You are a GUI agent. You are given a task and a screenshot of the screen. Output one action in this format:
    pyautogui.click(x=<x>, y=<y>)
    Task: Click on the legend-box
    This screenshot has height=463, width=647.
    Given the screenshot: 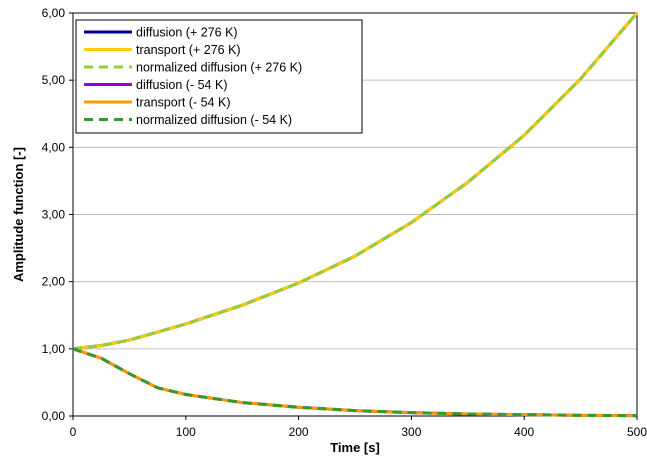 What is the action you would take?
    pyautogui.click(x=219, y=76)
    